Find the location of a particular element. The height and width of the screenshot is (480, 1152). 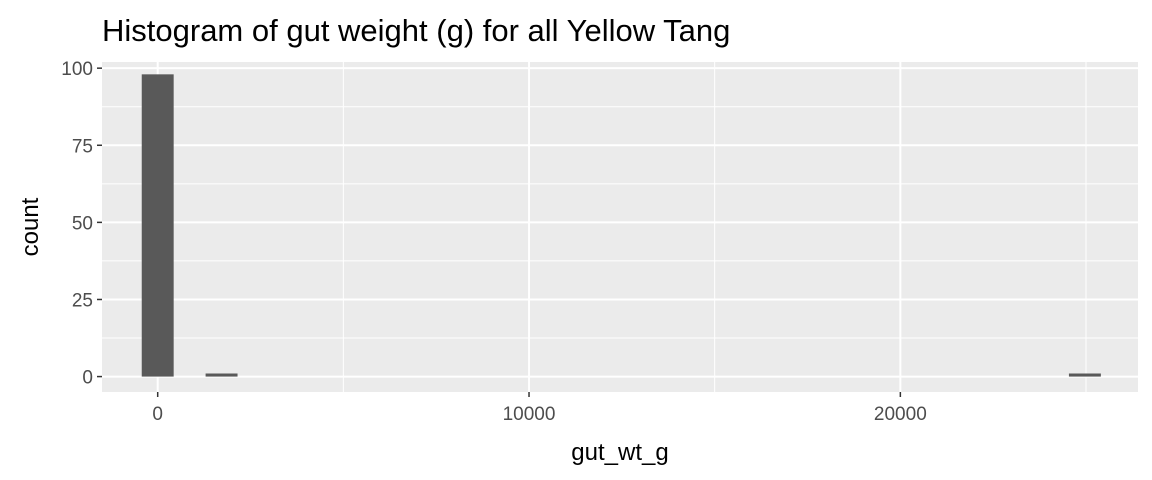

y-tick-label-4: 100 is located at coordinates (77, 69).